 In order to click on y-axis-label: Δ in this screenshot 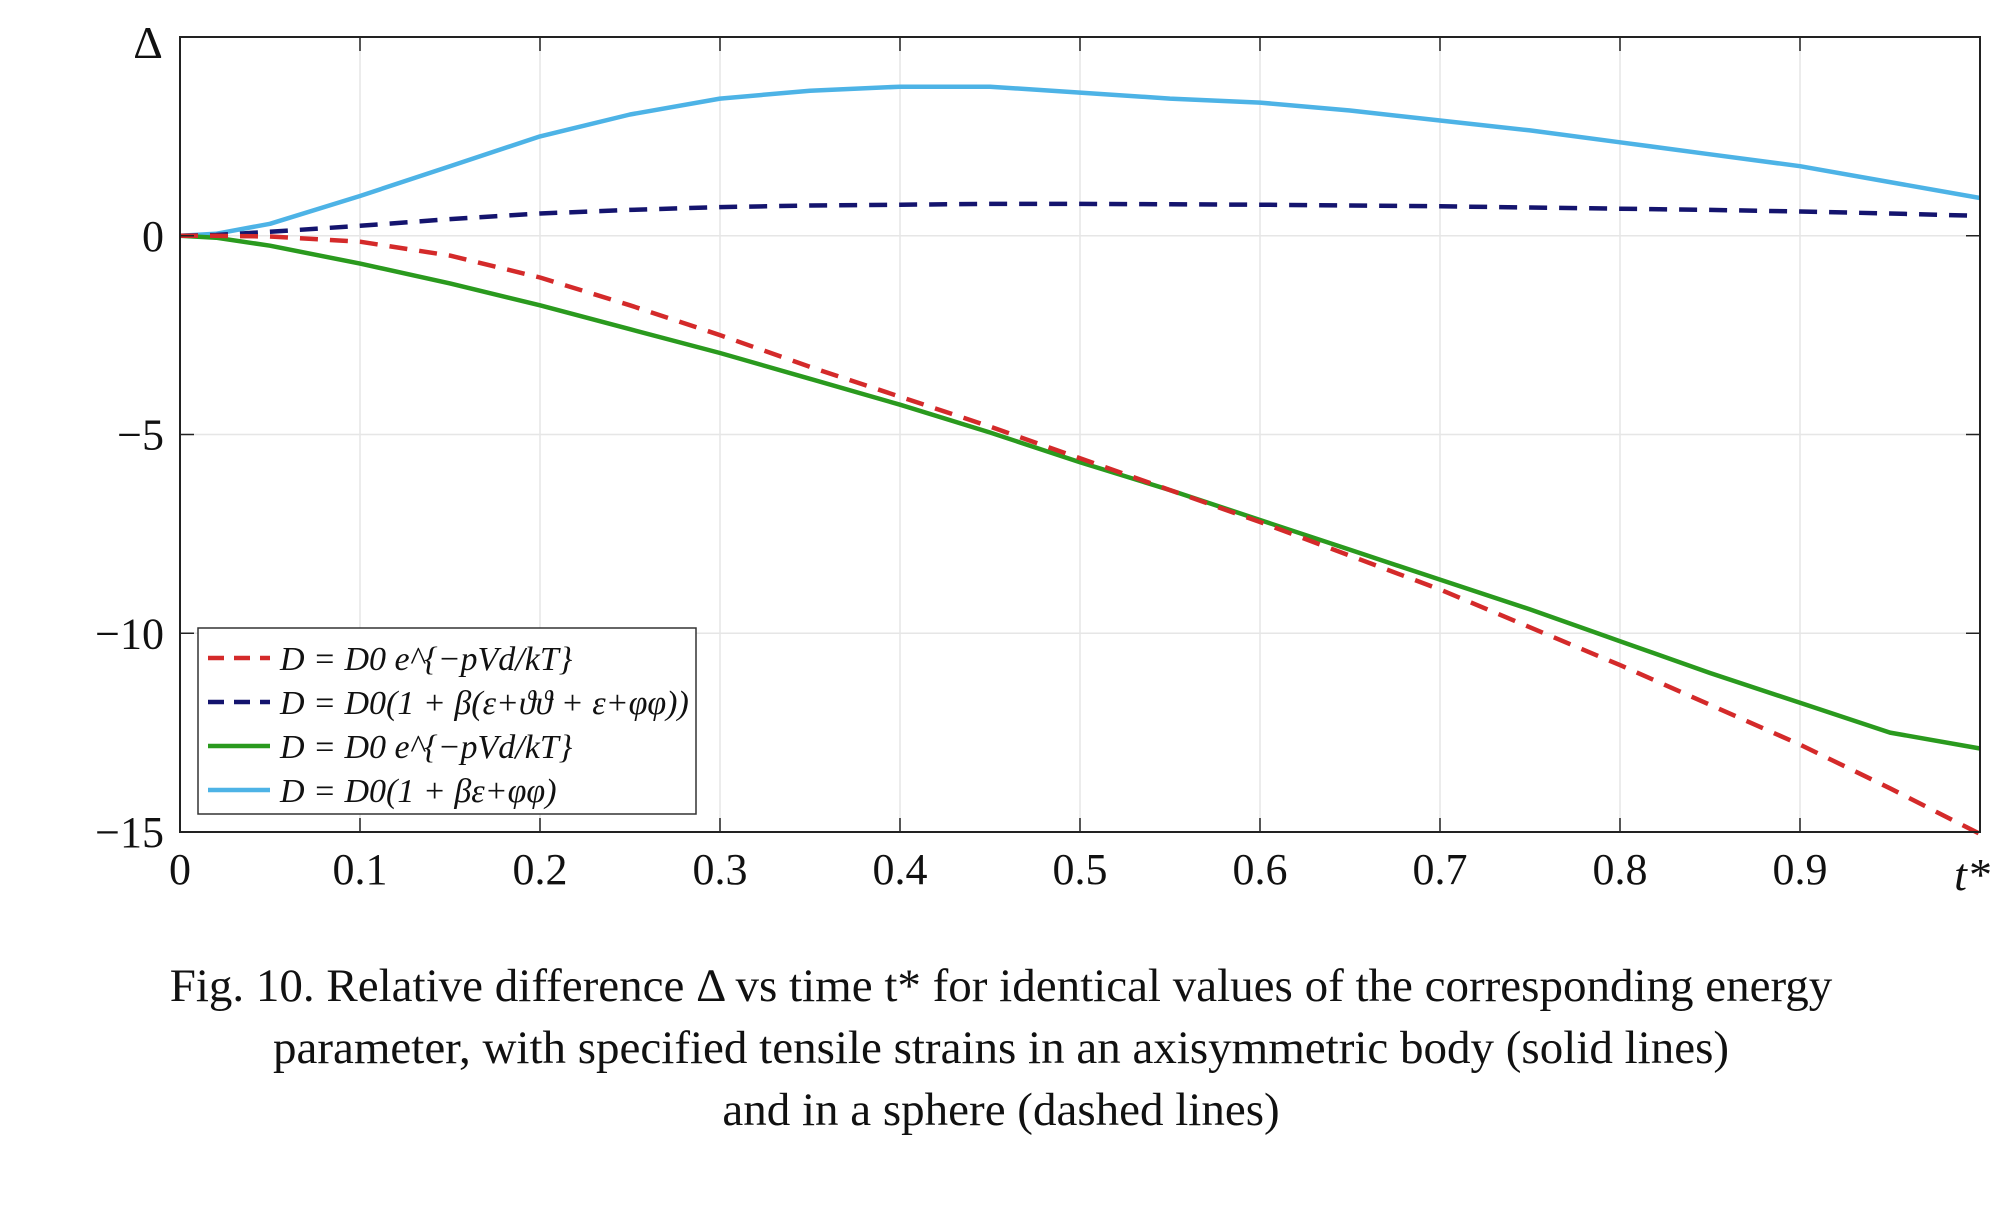, I will do `click(148, 42)`.